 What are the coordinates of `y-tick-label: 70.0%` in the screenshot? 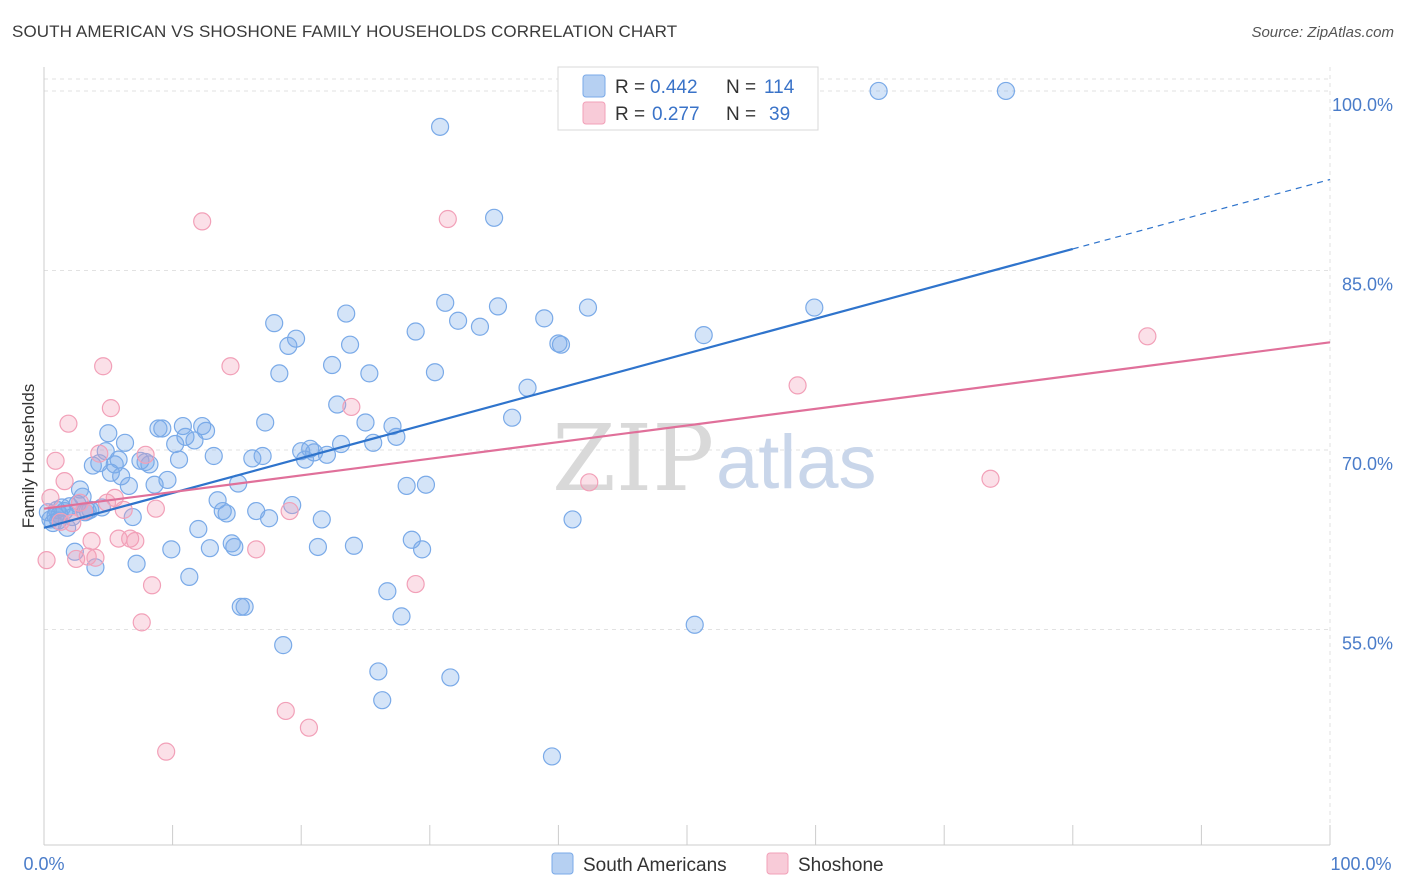 It's located at (1367, 464).